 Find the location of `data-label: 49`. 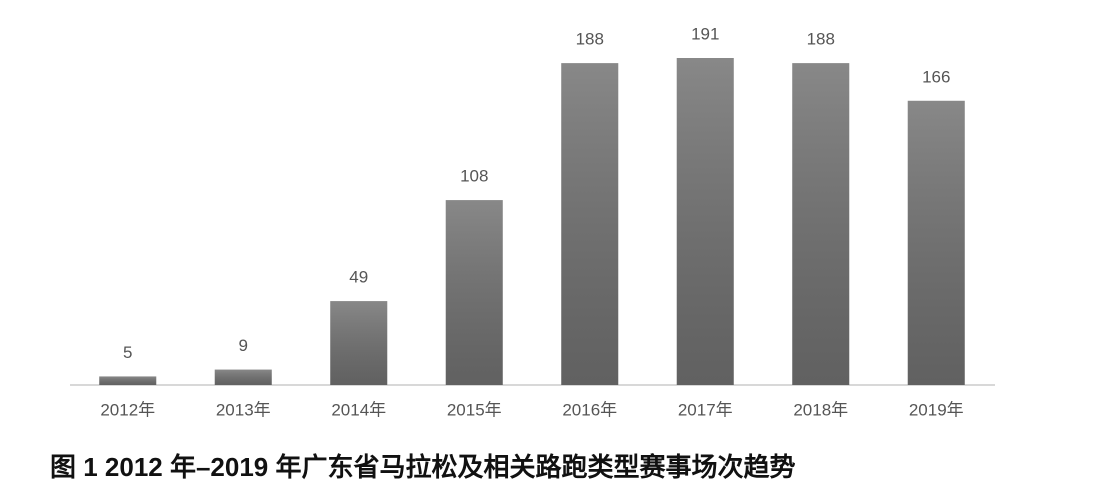

data-label: 49 is located at coordinates (358, 277).